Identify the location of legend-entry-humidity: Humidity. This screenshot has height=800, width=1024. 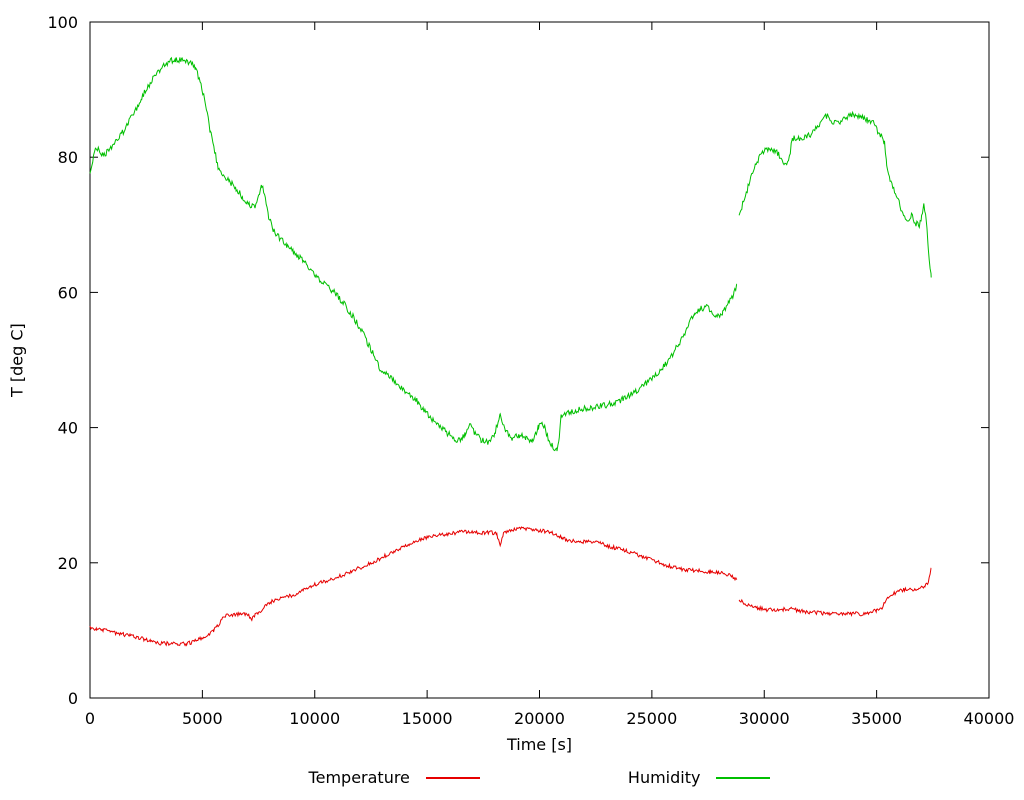
(699, 778).